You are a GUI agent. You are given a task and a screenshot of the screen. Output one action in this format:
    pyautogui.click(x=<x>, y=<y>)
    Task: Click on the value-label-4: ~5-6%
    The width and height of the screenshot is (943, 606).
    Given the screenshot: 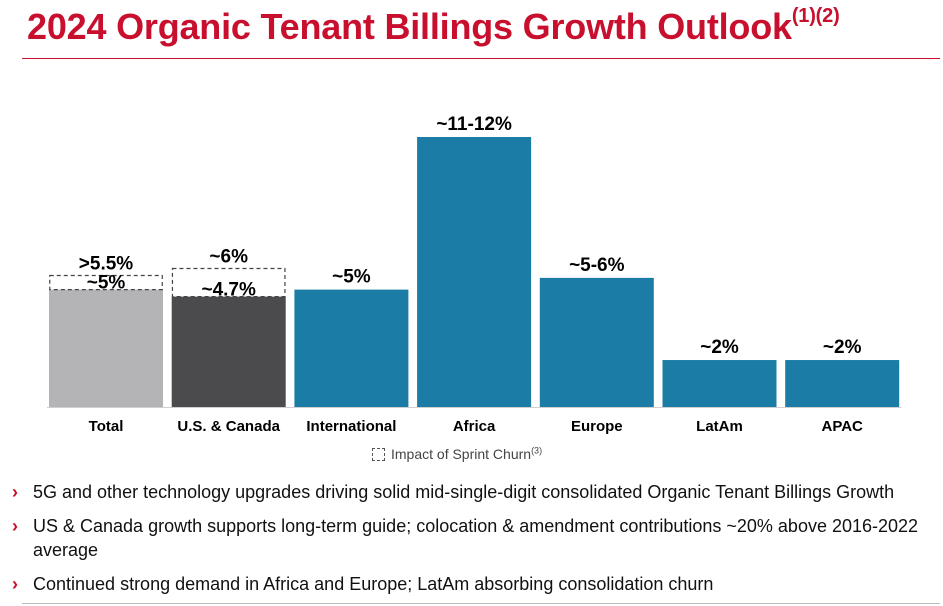 What is the action you would take?
    pyautogui.click(x=597, y=265)
    